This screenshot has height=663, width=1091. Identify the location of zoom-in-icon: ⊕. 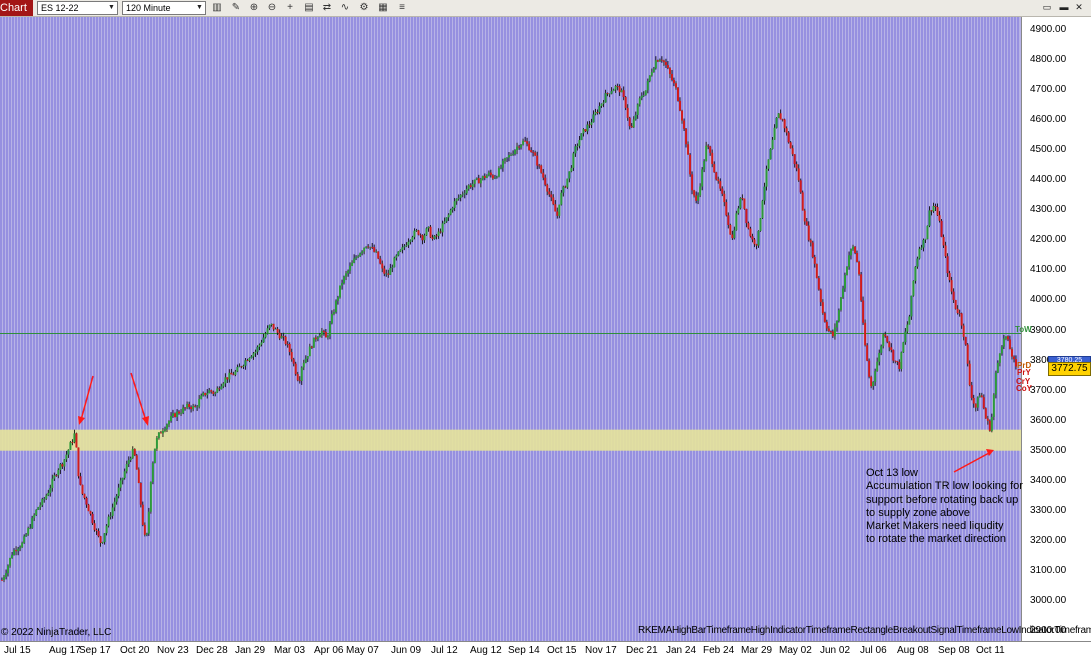
(254, 7).